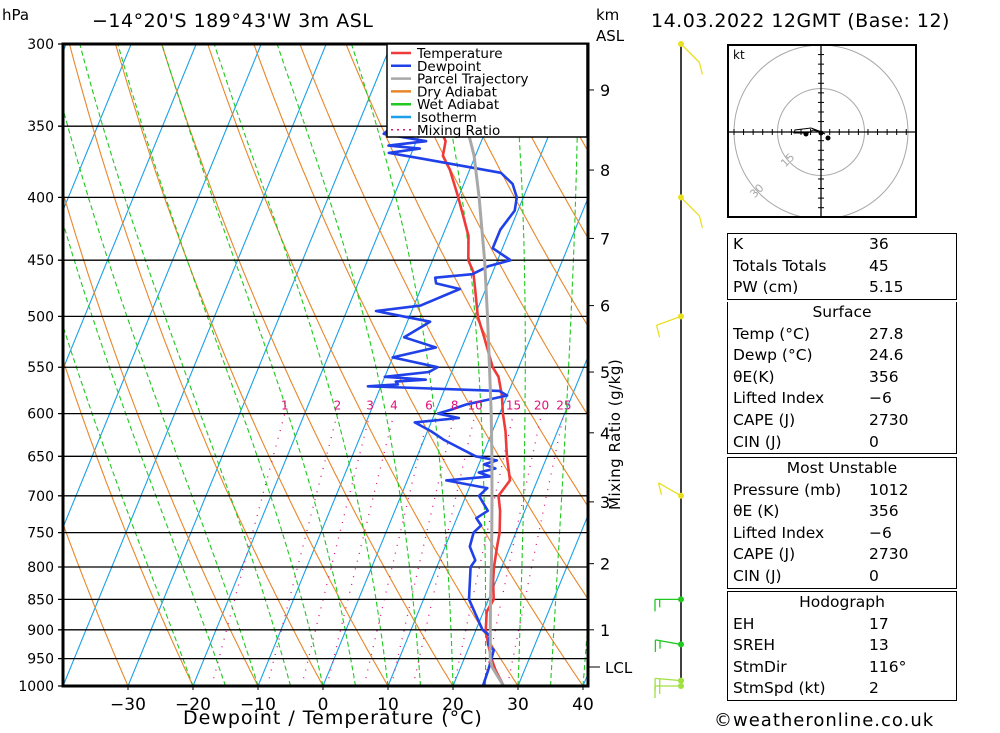 Image resolution: width=1000 pixels, height=733 pixels. I want to click on stat-value: 356, so click(884, 376).